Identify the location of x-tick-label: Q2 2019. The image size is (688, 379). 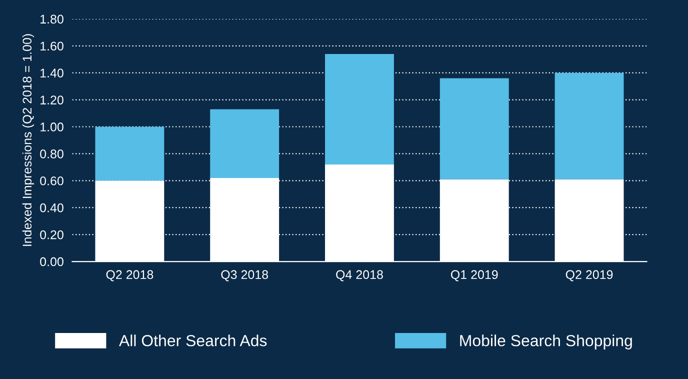
(589, 276).